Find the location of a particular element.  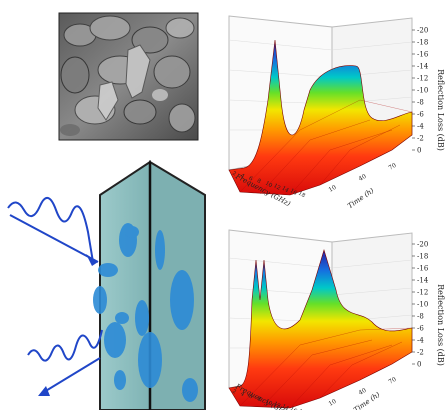

sem-micrograph is located at coordinates (128, 76).